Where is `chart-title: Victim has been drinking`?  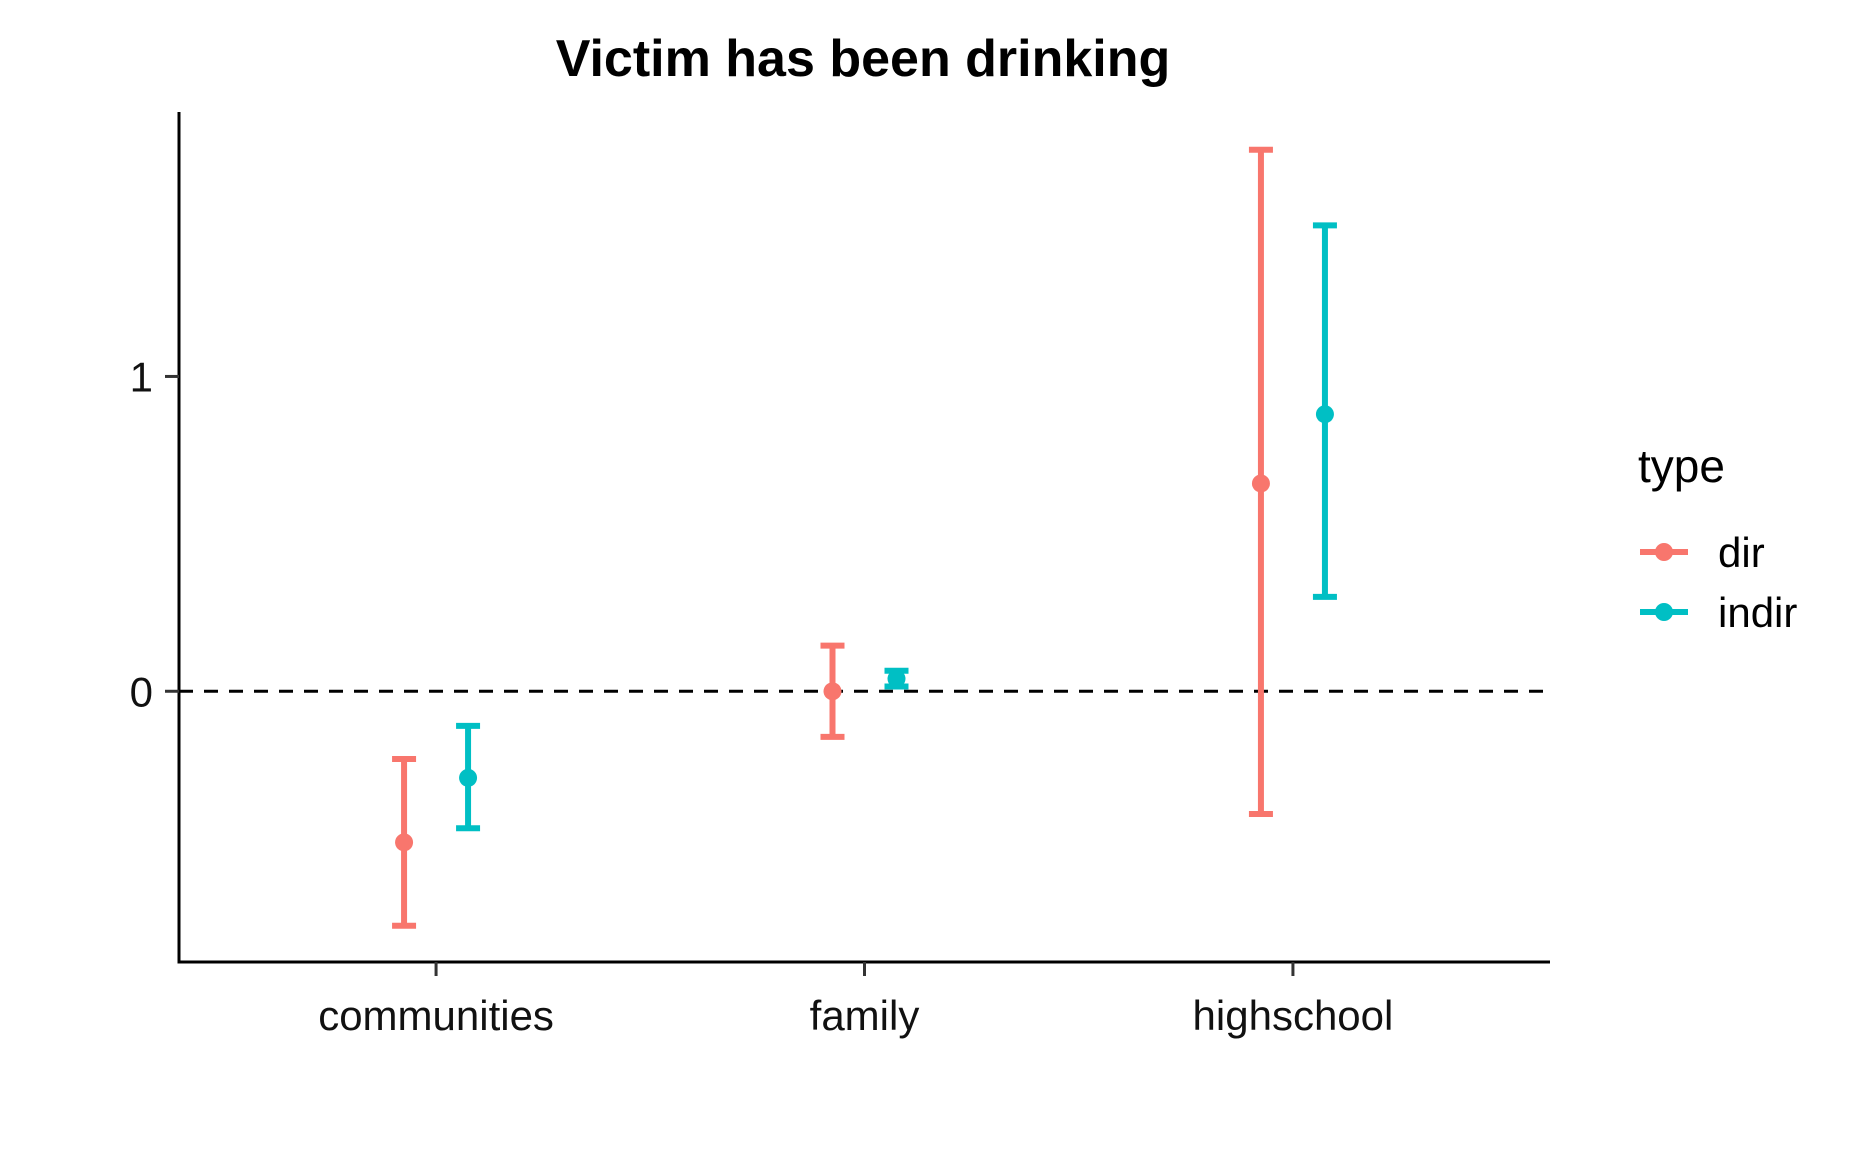 chart-title: Victim has been drinking is located at coordinates (863, 59).